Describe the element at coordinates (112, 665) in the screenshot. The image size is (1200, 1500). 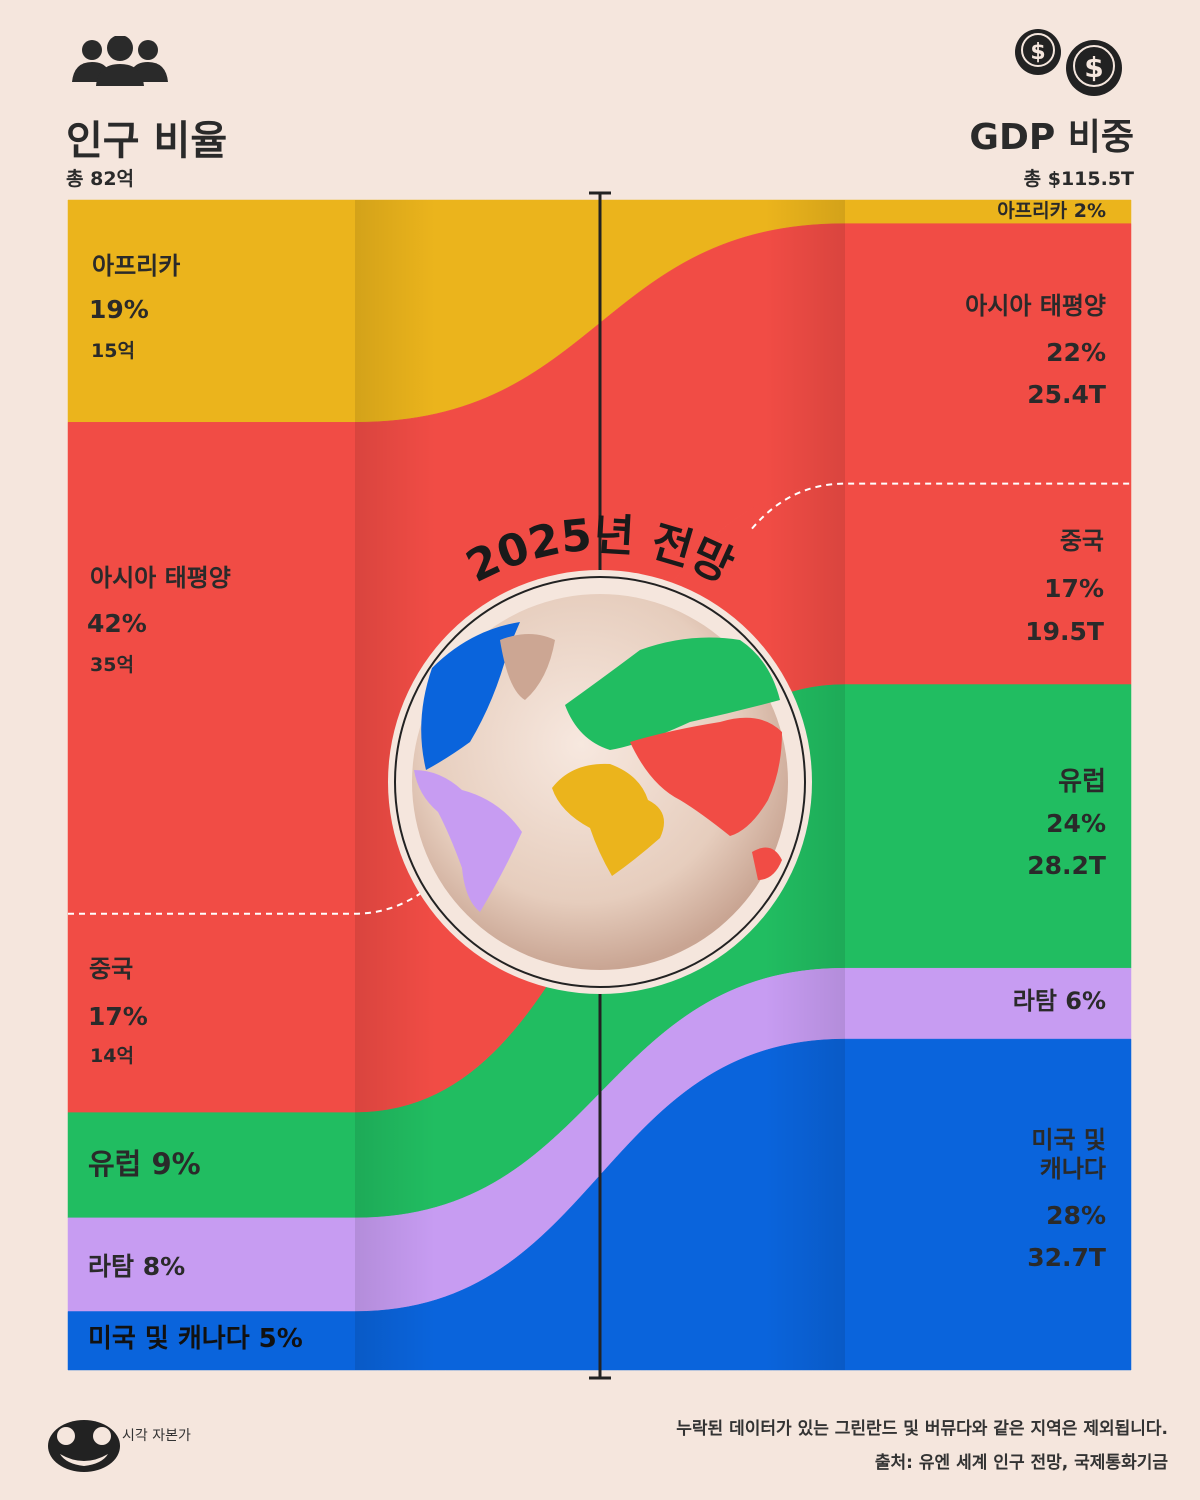
I see `left-label-asia-val: 35억` at that location.